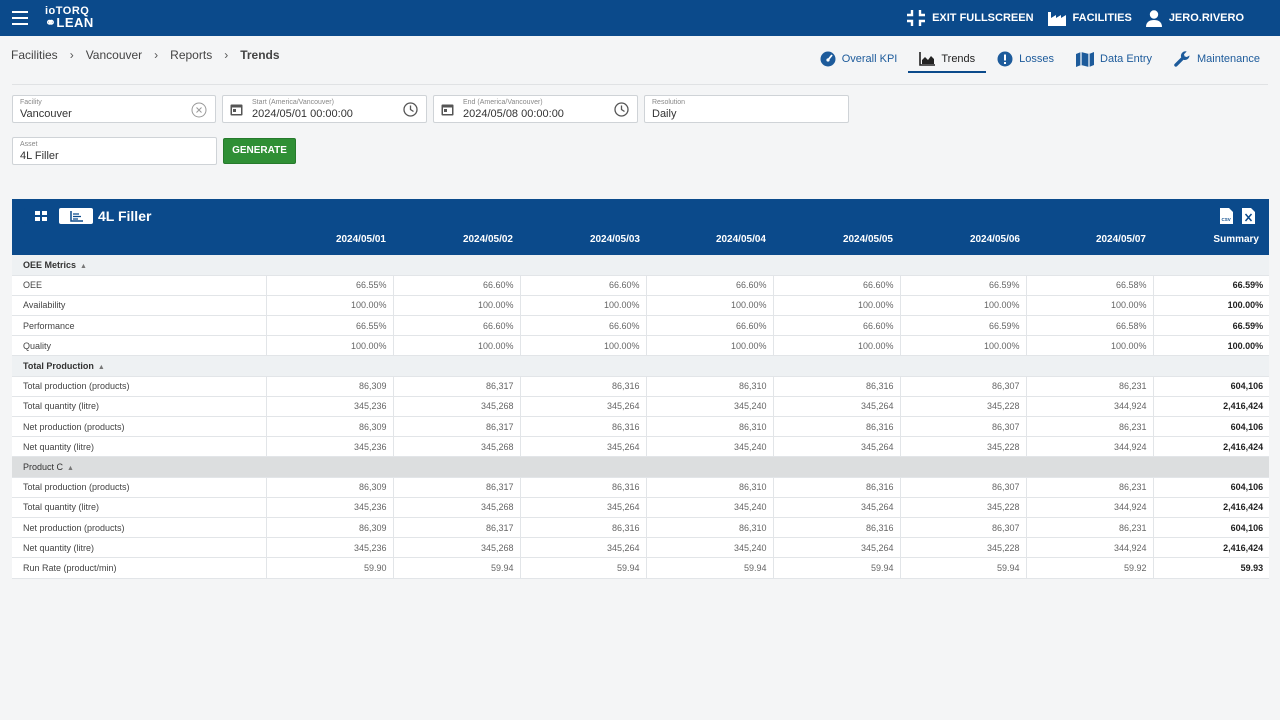 Image resolution: width=1280 pixels, height=720 pixels. What do you see at coordinates (330, 568) in the screenshot?
I see `table-cell: 59.90` at bounding box center [330, 568].